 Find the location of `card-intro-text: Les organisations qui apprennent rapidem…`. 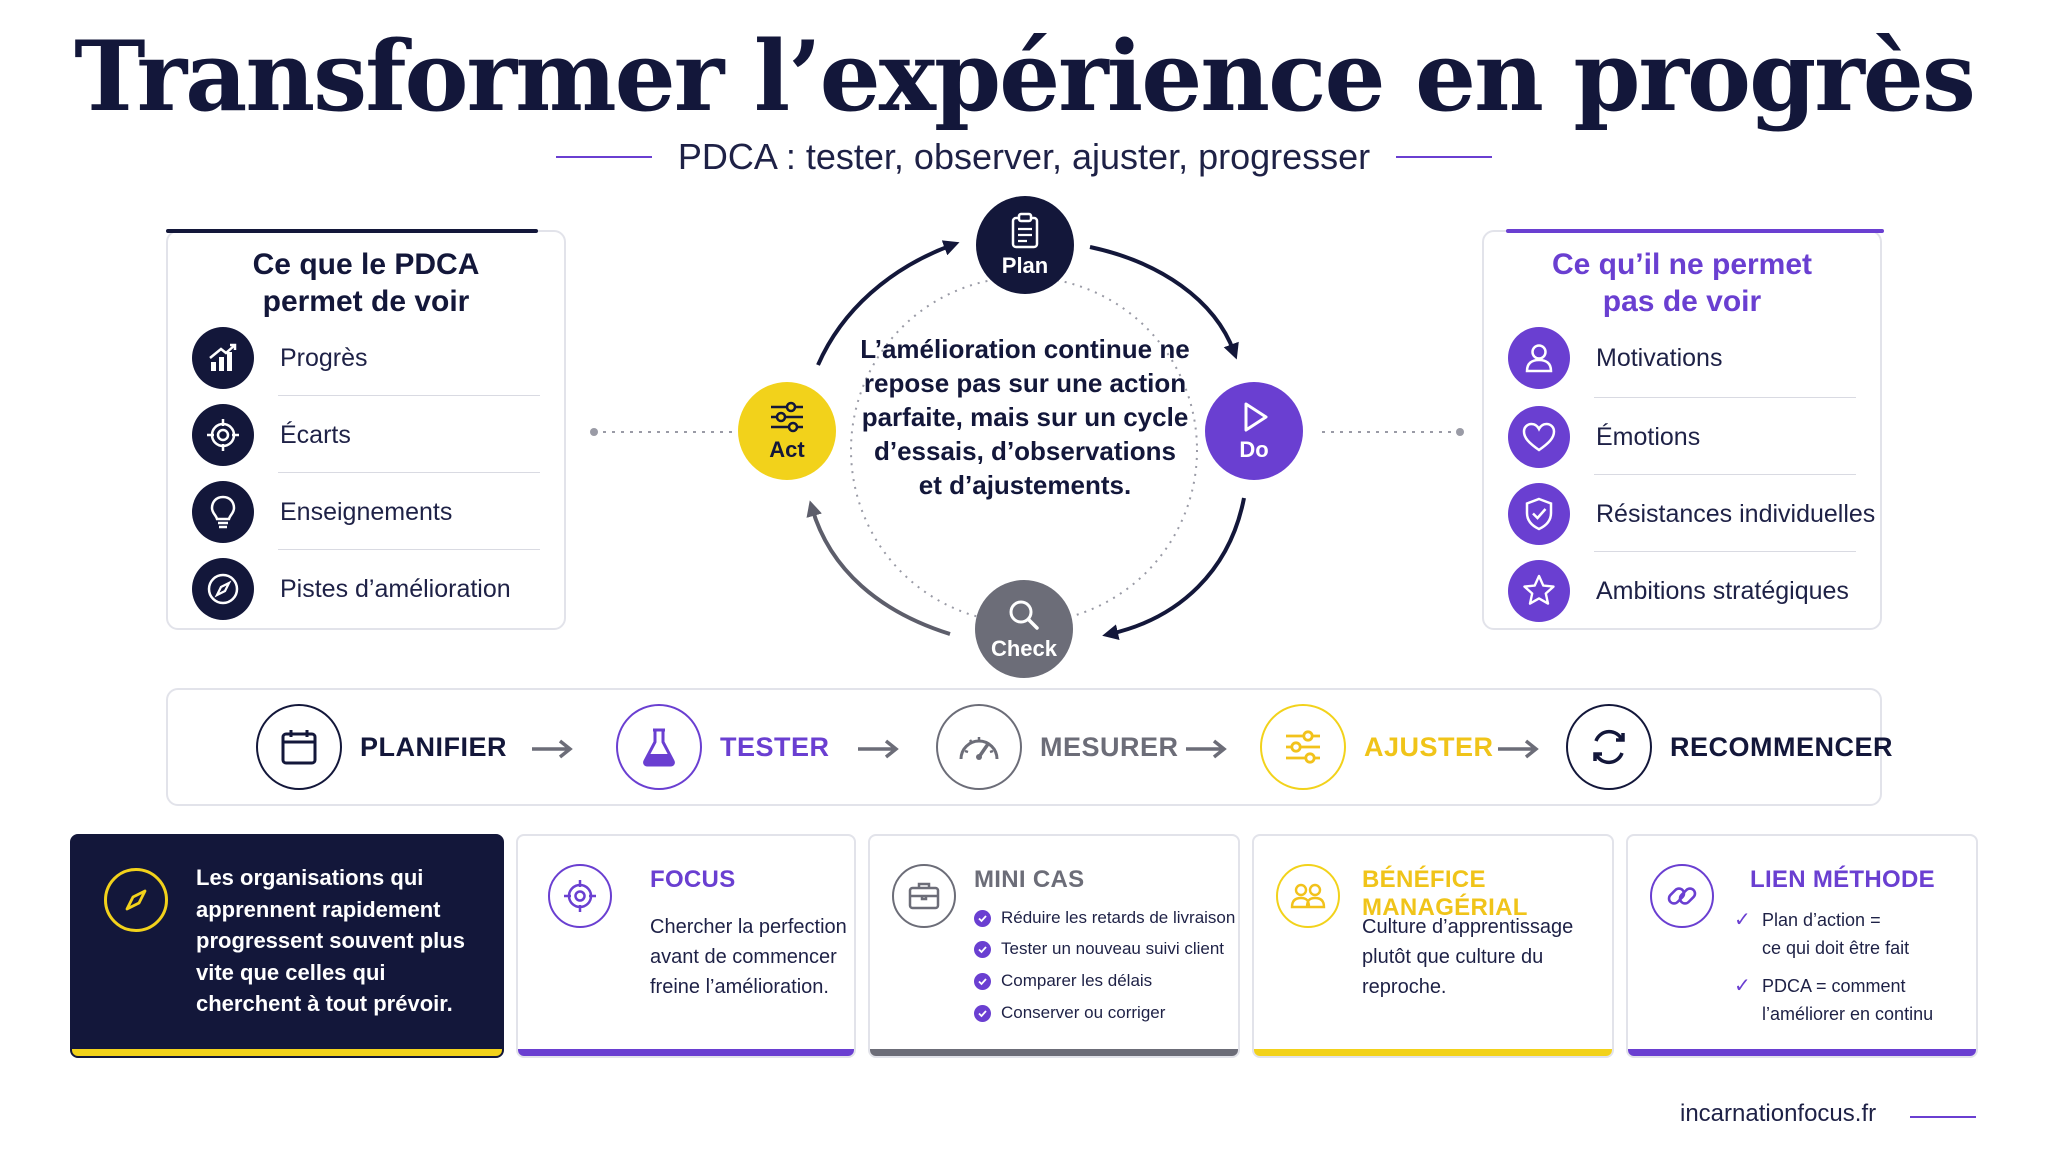

card-intro-text: Les organisations qui apprennent rapidem… is located at coordinates (330, 940).